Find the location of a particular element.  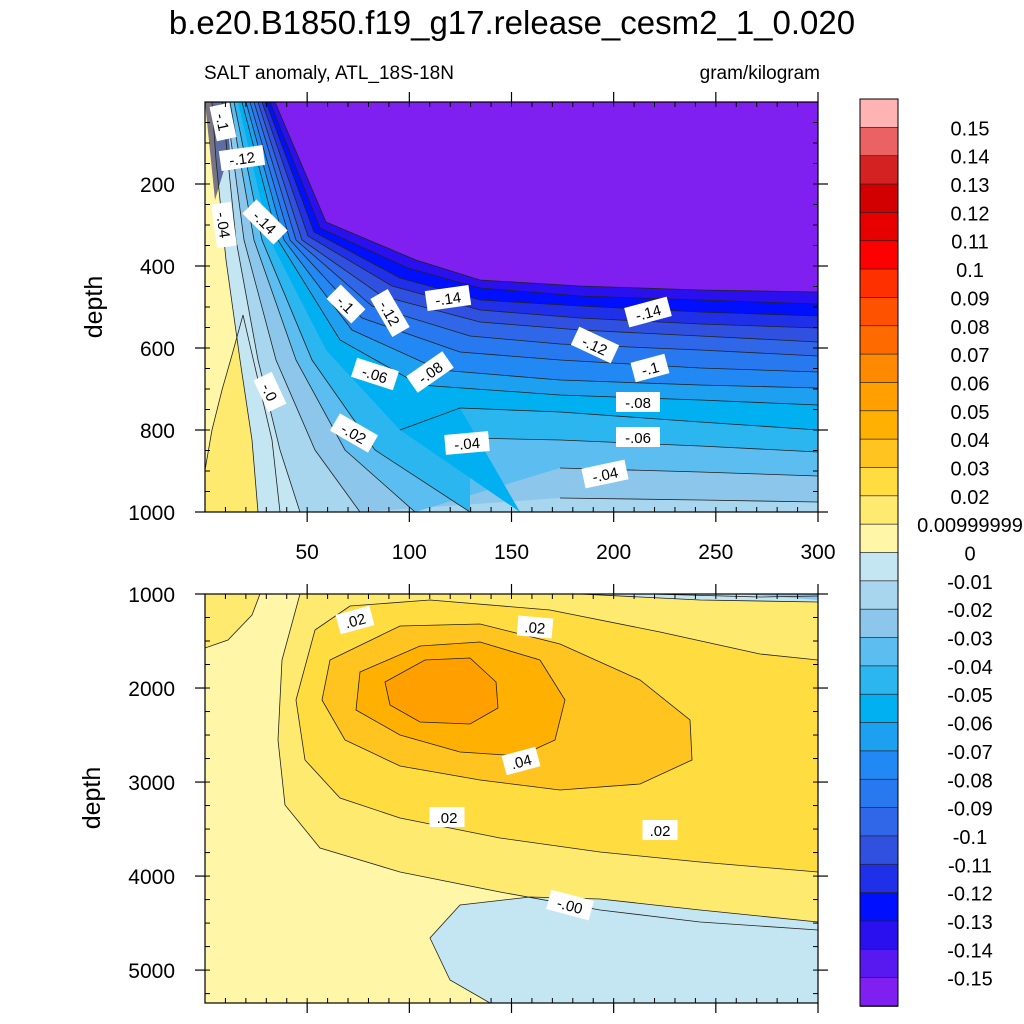

colorbar-label: -0.04 is located at coordinates (970, 668).